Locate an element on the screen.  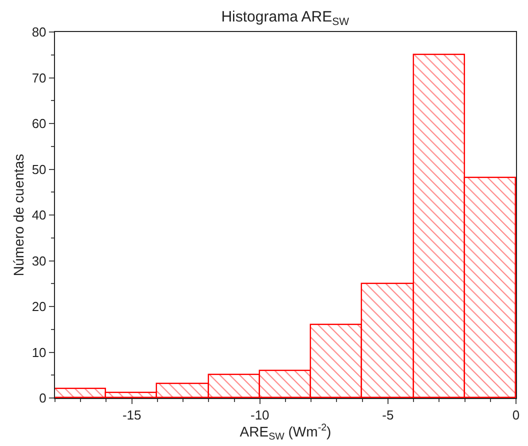
y-tick-label: 30 is located at coordinates (39, 260).